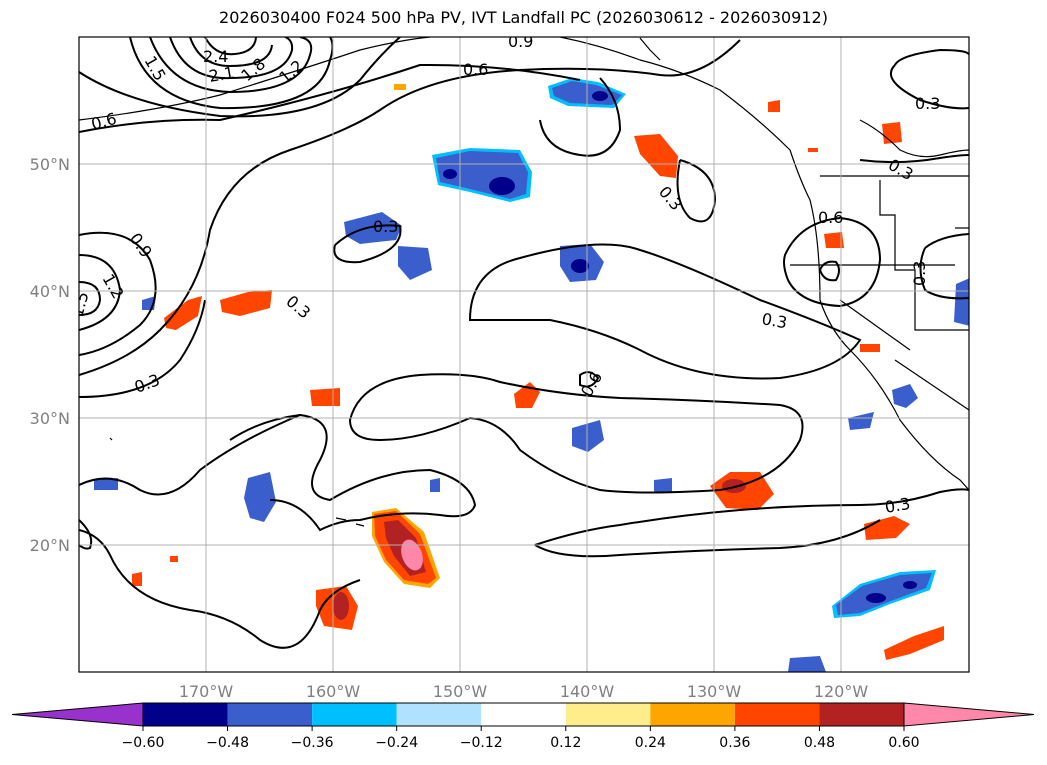 This screenshot has height=765, width=1047. Describe the element at coordinates (312, 743) in the screenshot. I see `colorbar-tick-label: −0.36` at that location.